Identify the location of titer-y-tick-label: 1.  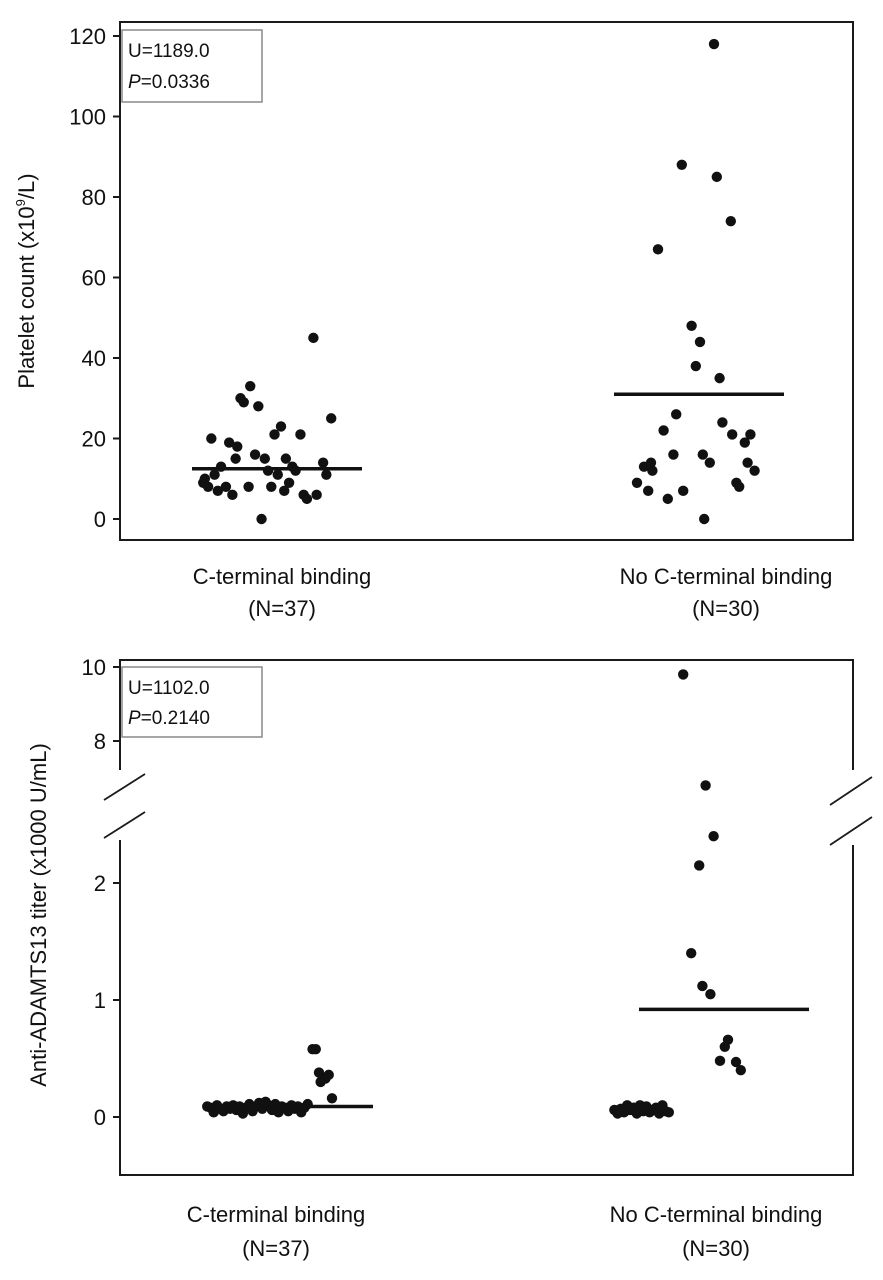
(100, 1000).